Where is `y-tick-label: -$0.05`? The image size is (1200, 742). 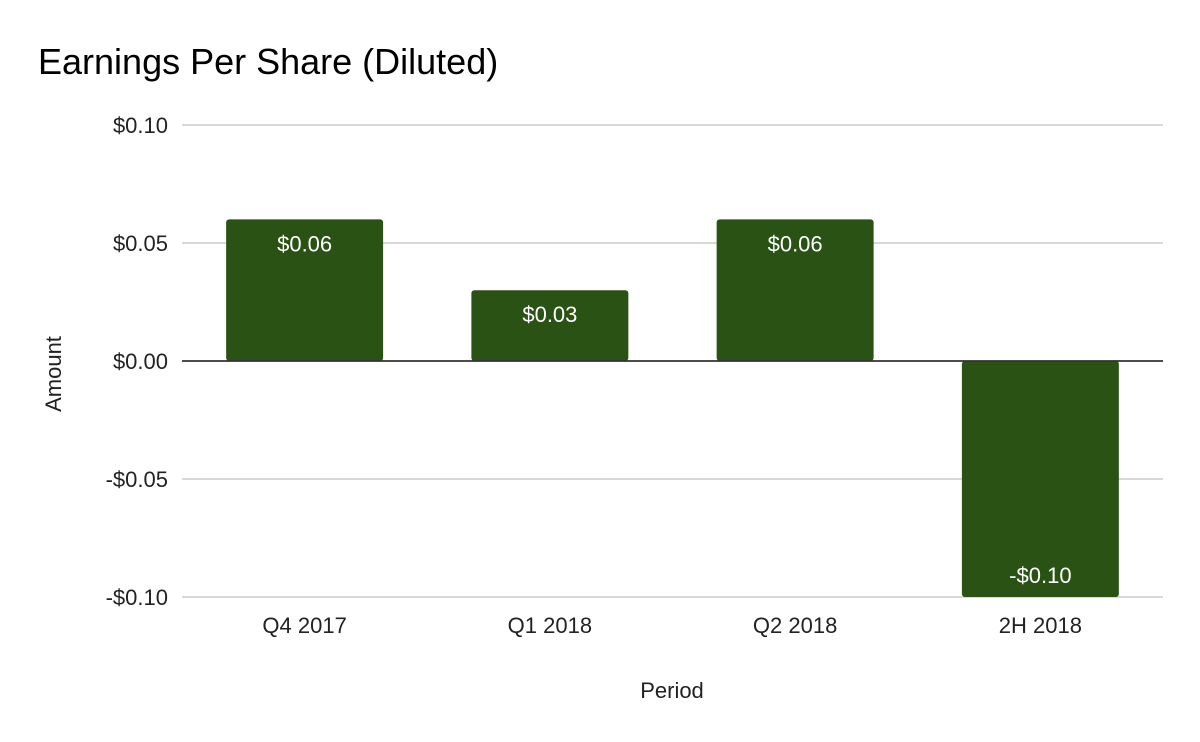 y-tick-label: -$0.05 is located at coordinates (137, 479).